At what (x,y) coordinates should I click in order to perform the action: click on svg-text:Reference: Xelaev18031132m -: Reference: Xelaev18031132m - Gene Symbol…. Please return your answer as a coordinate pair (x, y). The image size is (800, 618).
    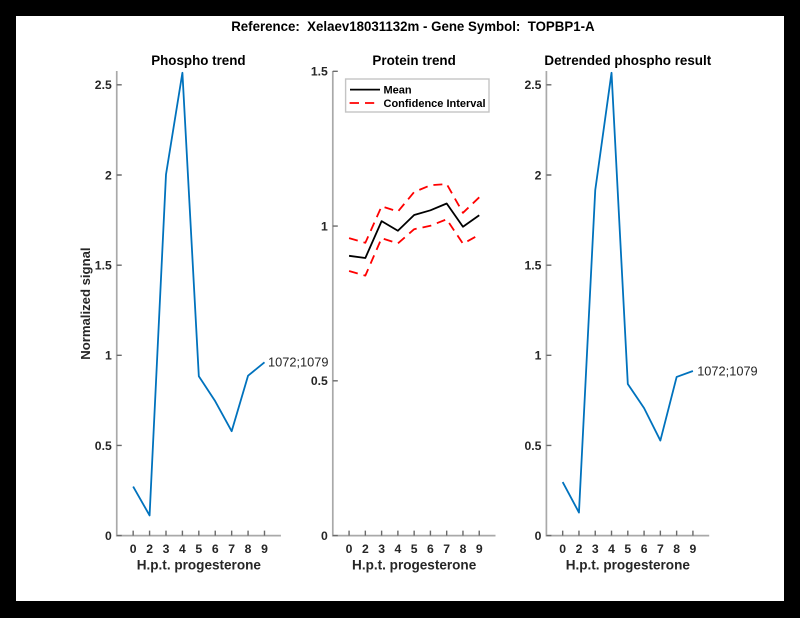
    Looking at the image, I should click on (412, 26).